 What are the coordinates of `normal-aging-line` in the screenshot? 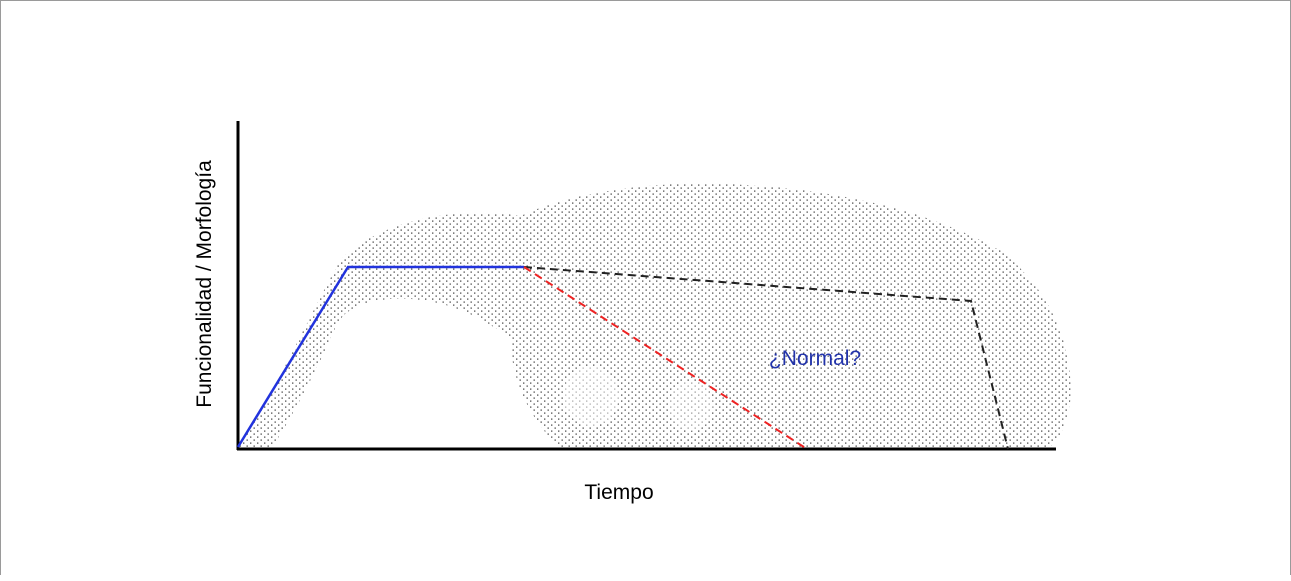 It's located at (766, 358).